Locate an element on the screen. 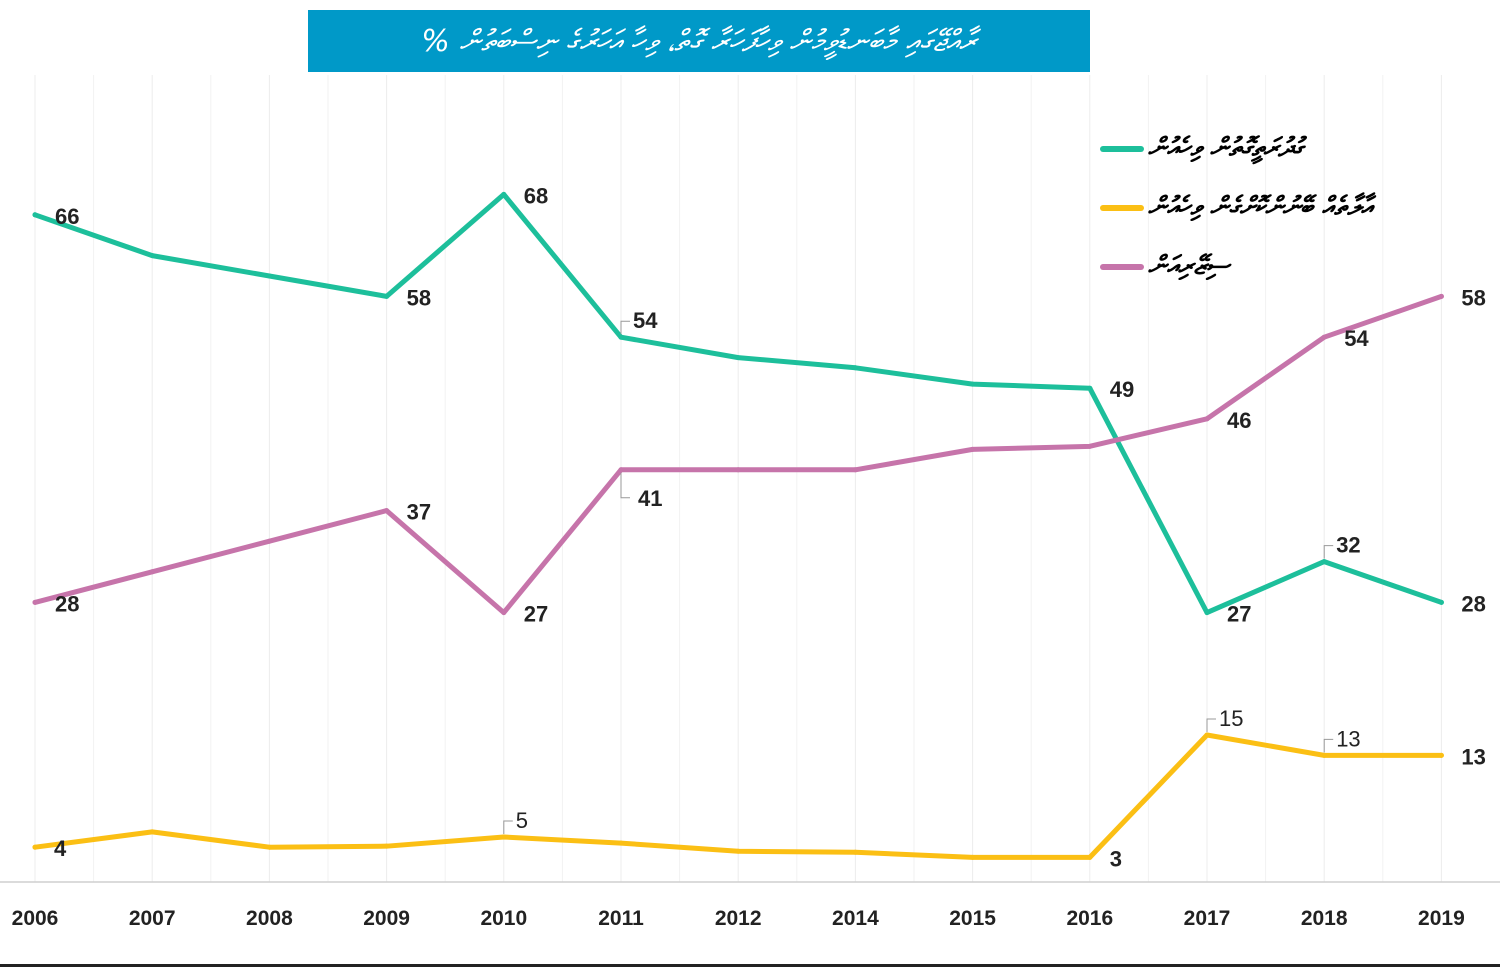  data-label: 3 is located at coordinates (1116, 858).